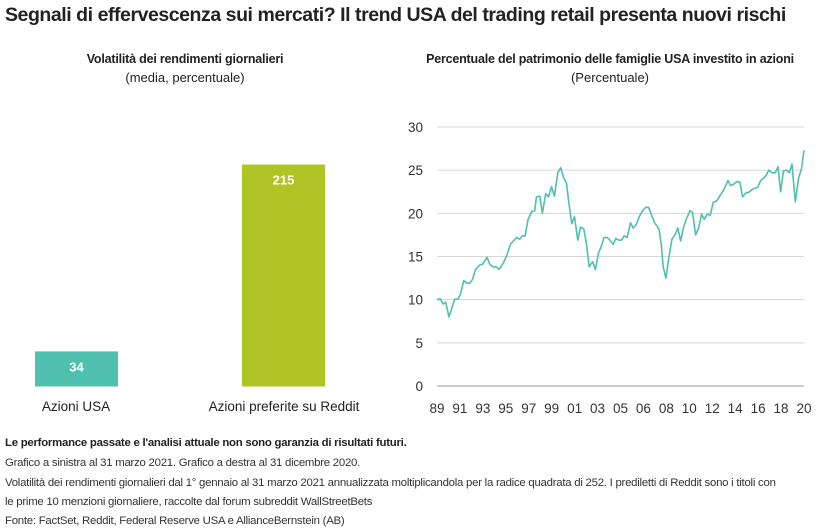  I want to click on x-tick-label: 99, so click(551, 408).